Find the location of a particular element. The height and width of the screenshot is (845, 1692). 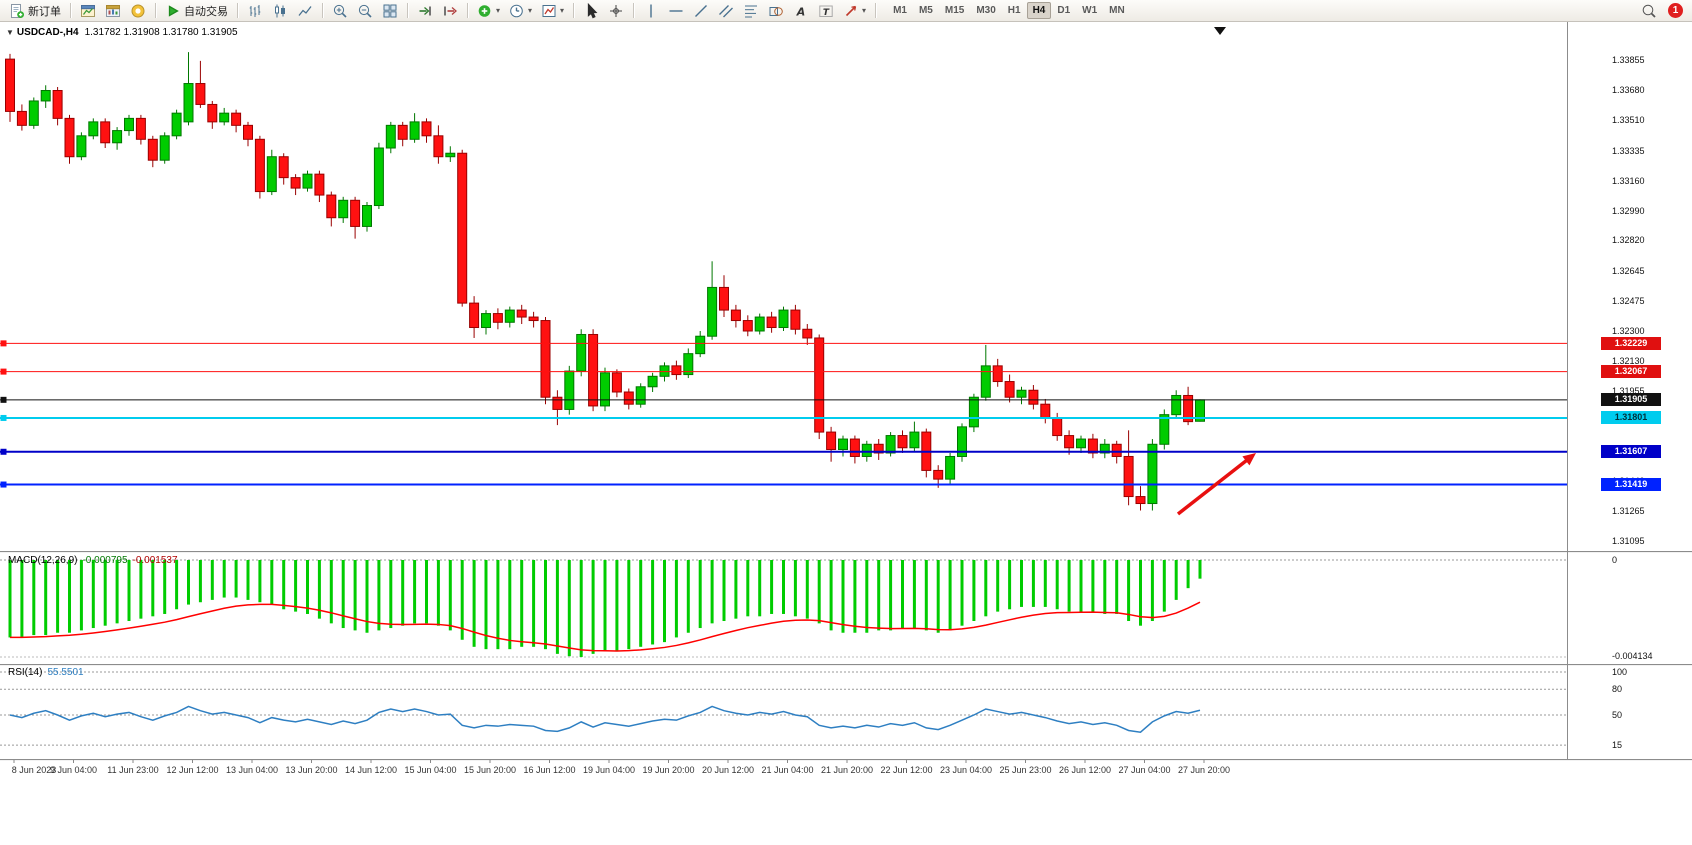

macd-signal-value: -0.001537 is located at coordinates (155, 560).